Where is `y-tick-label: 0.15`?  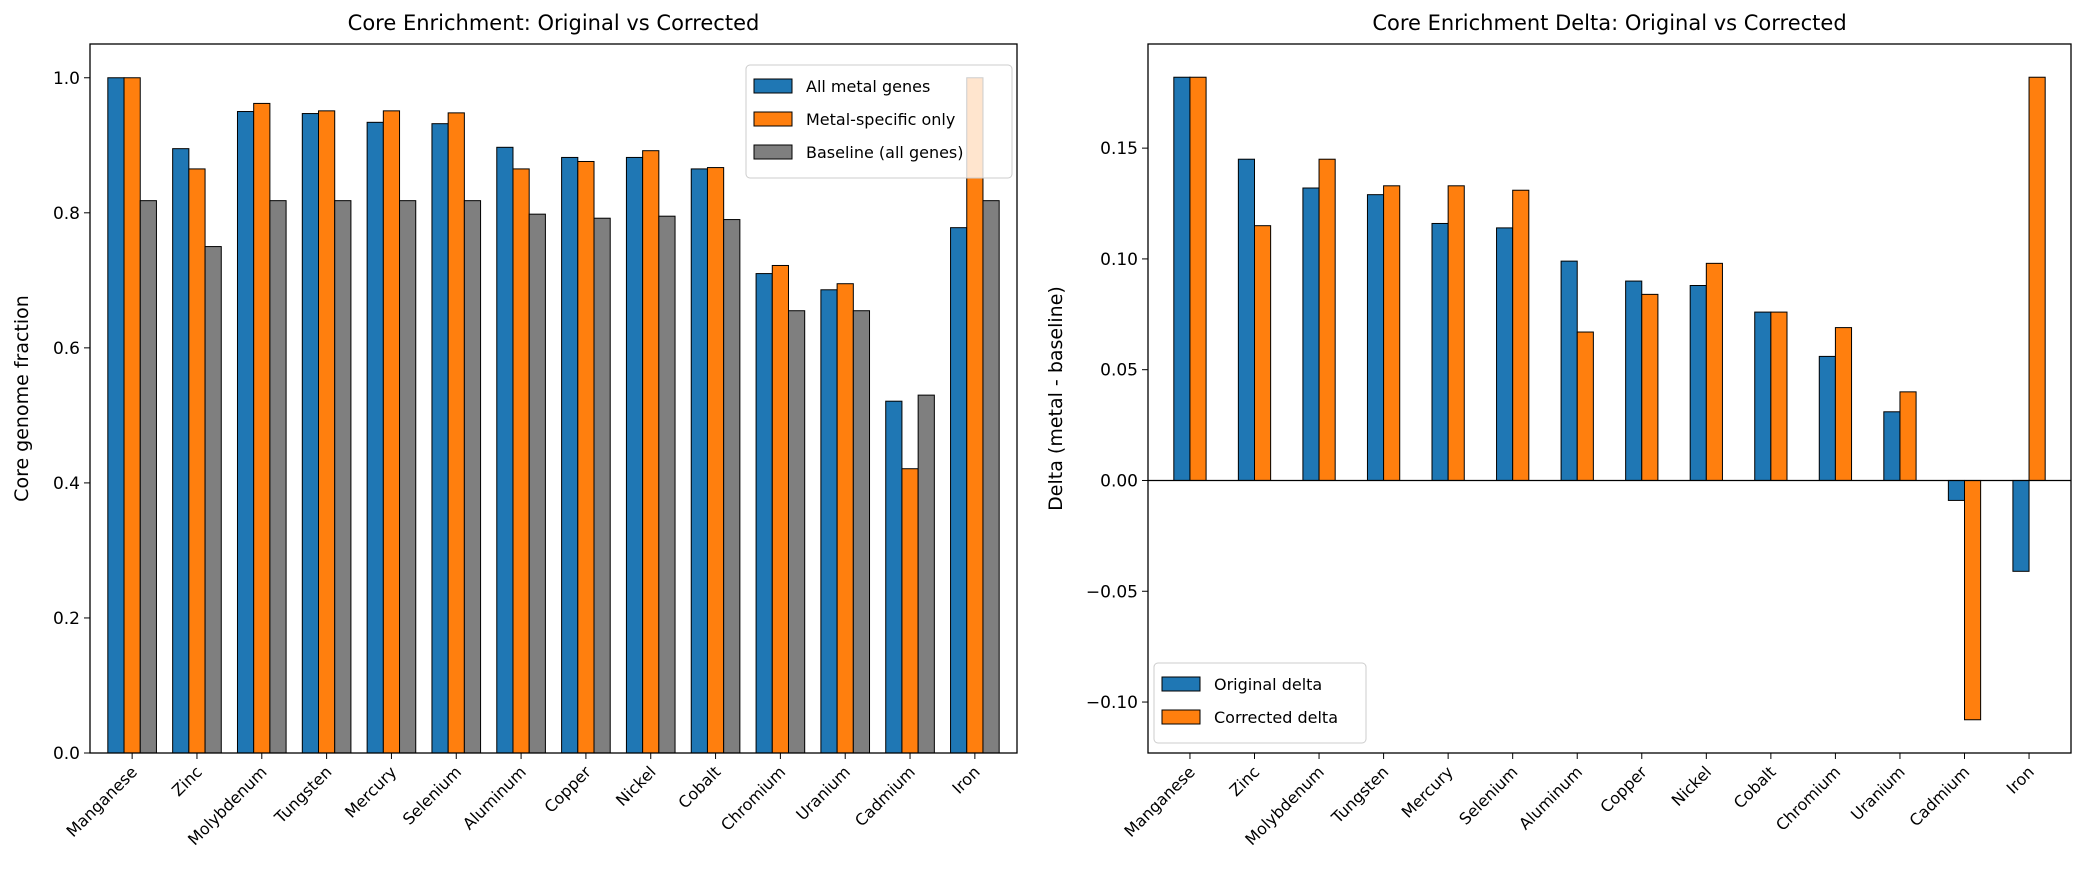 y-tick-label: 0.15 is located at coordinates (1119, 149).